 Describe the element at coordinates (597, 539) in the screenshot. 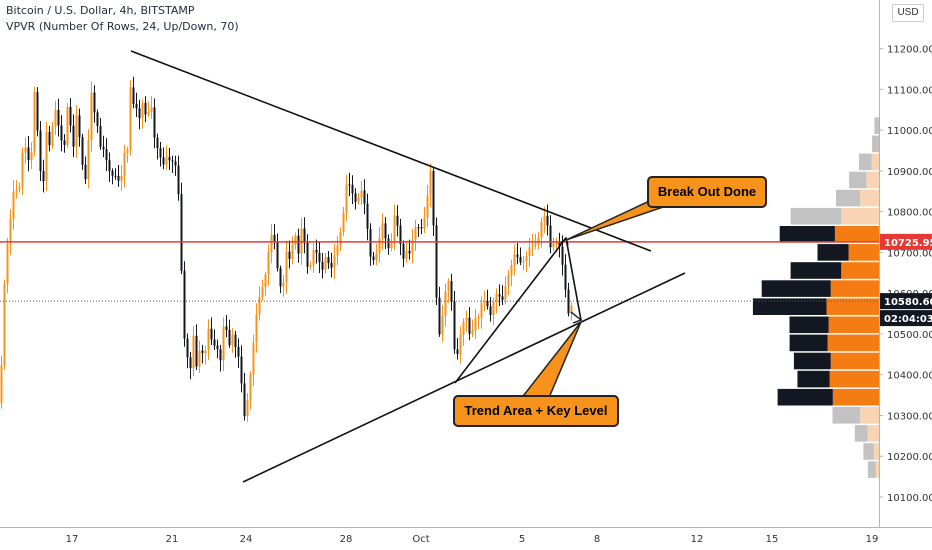

I see `time-tick-label: 8` at that location.